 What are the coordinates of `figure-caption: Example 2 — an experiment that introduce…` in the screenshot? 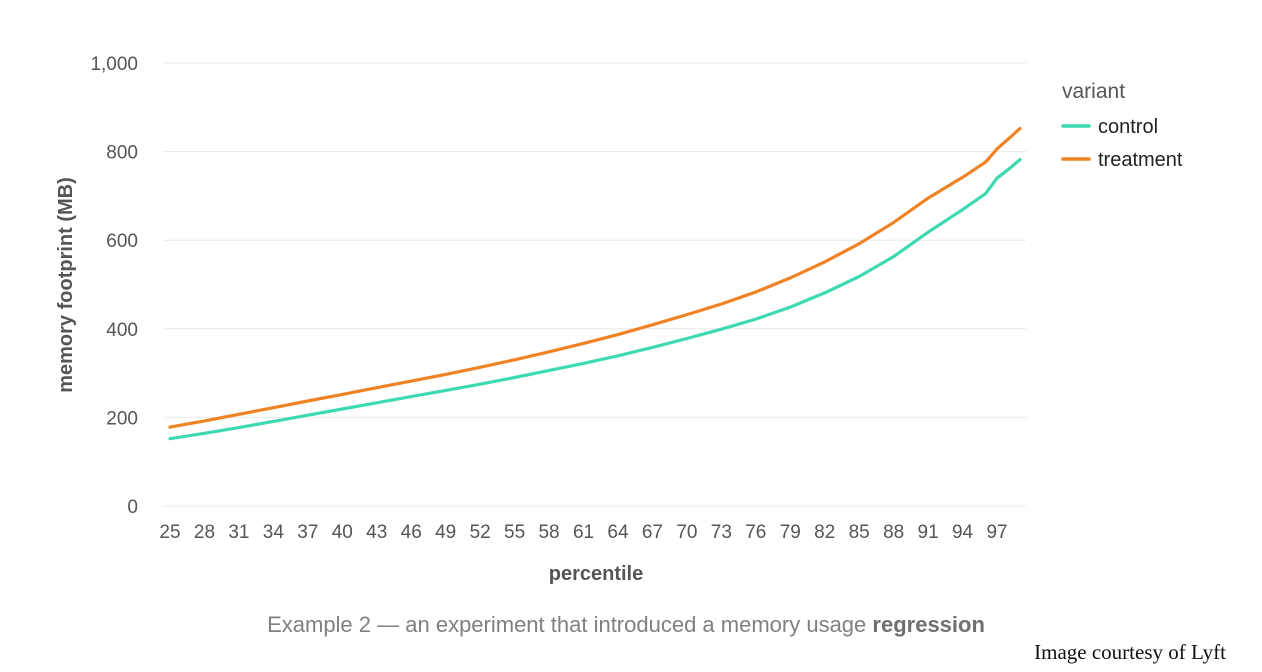 It's located at (626, 625).